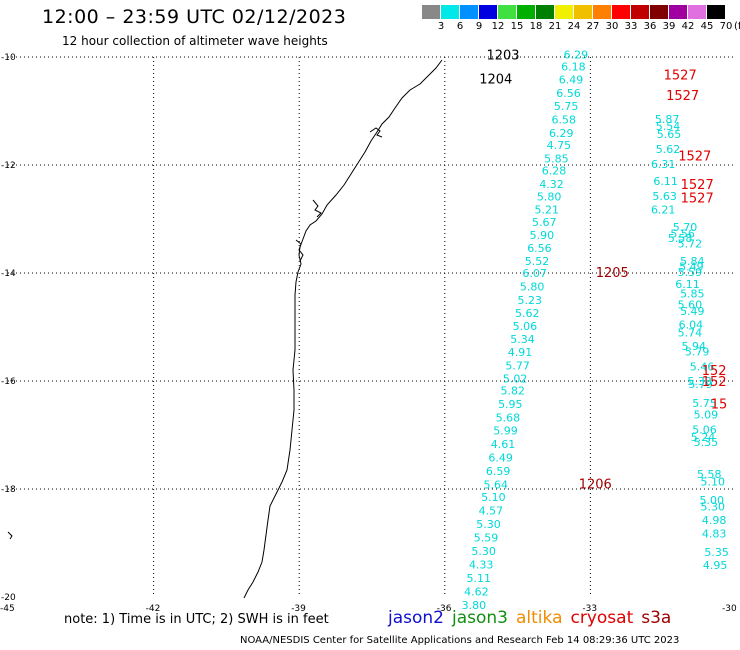  Describe the element at coordinates (719, 405) in the screenshot. I see `pass-time-label: 15` at that location.